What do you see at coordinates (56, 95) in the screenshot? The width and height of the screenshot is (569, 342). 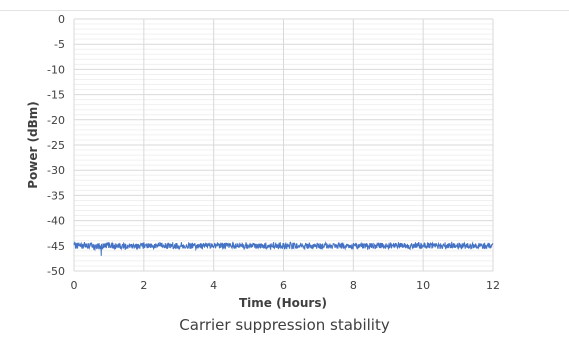 I see `y-tick-label: -15` at bounding box center [56, 95].